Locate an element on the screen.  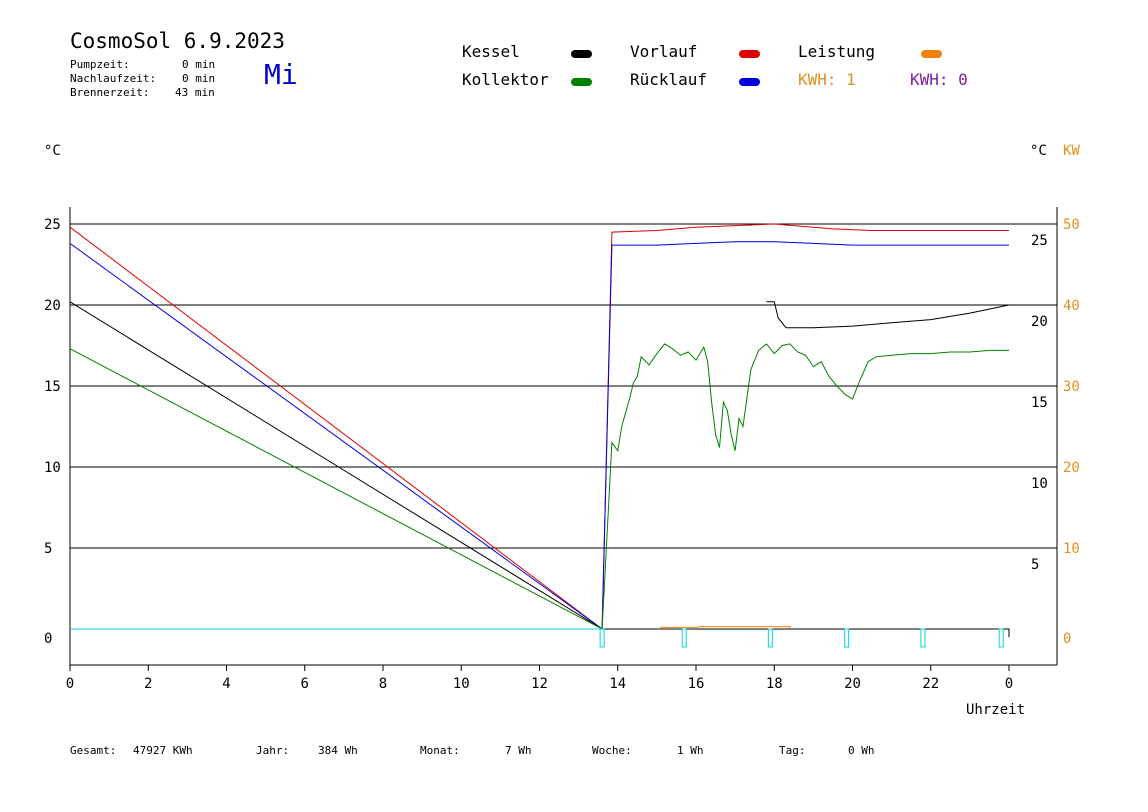
footer-monat-label: Monat: is located at coordinates (440, 750).